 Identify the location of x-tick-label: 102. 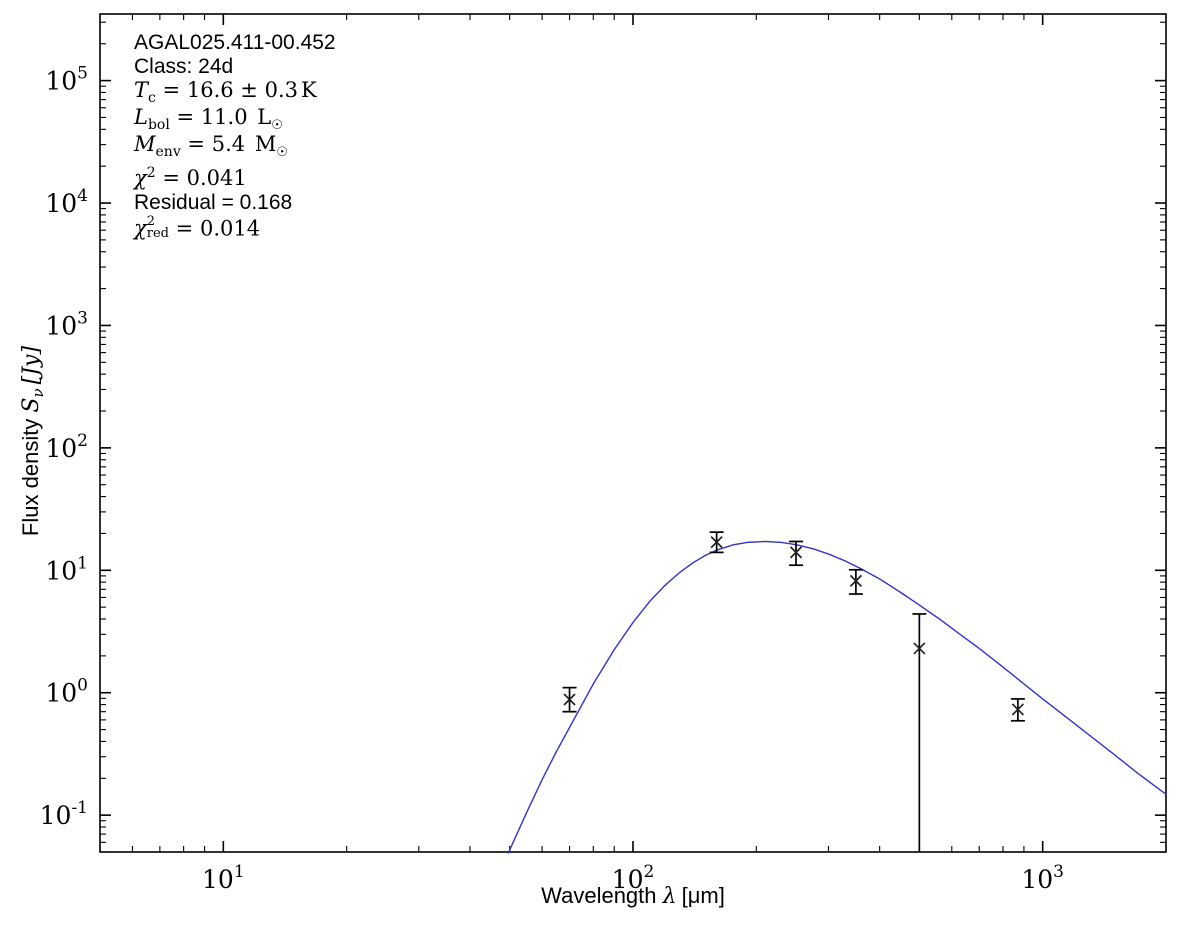
(633, 878).